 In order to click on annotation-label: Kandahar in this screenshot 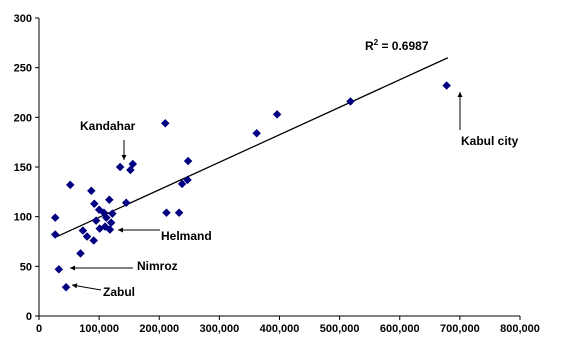, I will do `click(108, 126)`.